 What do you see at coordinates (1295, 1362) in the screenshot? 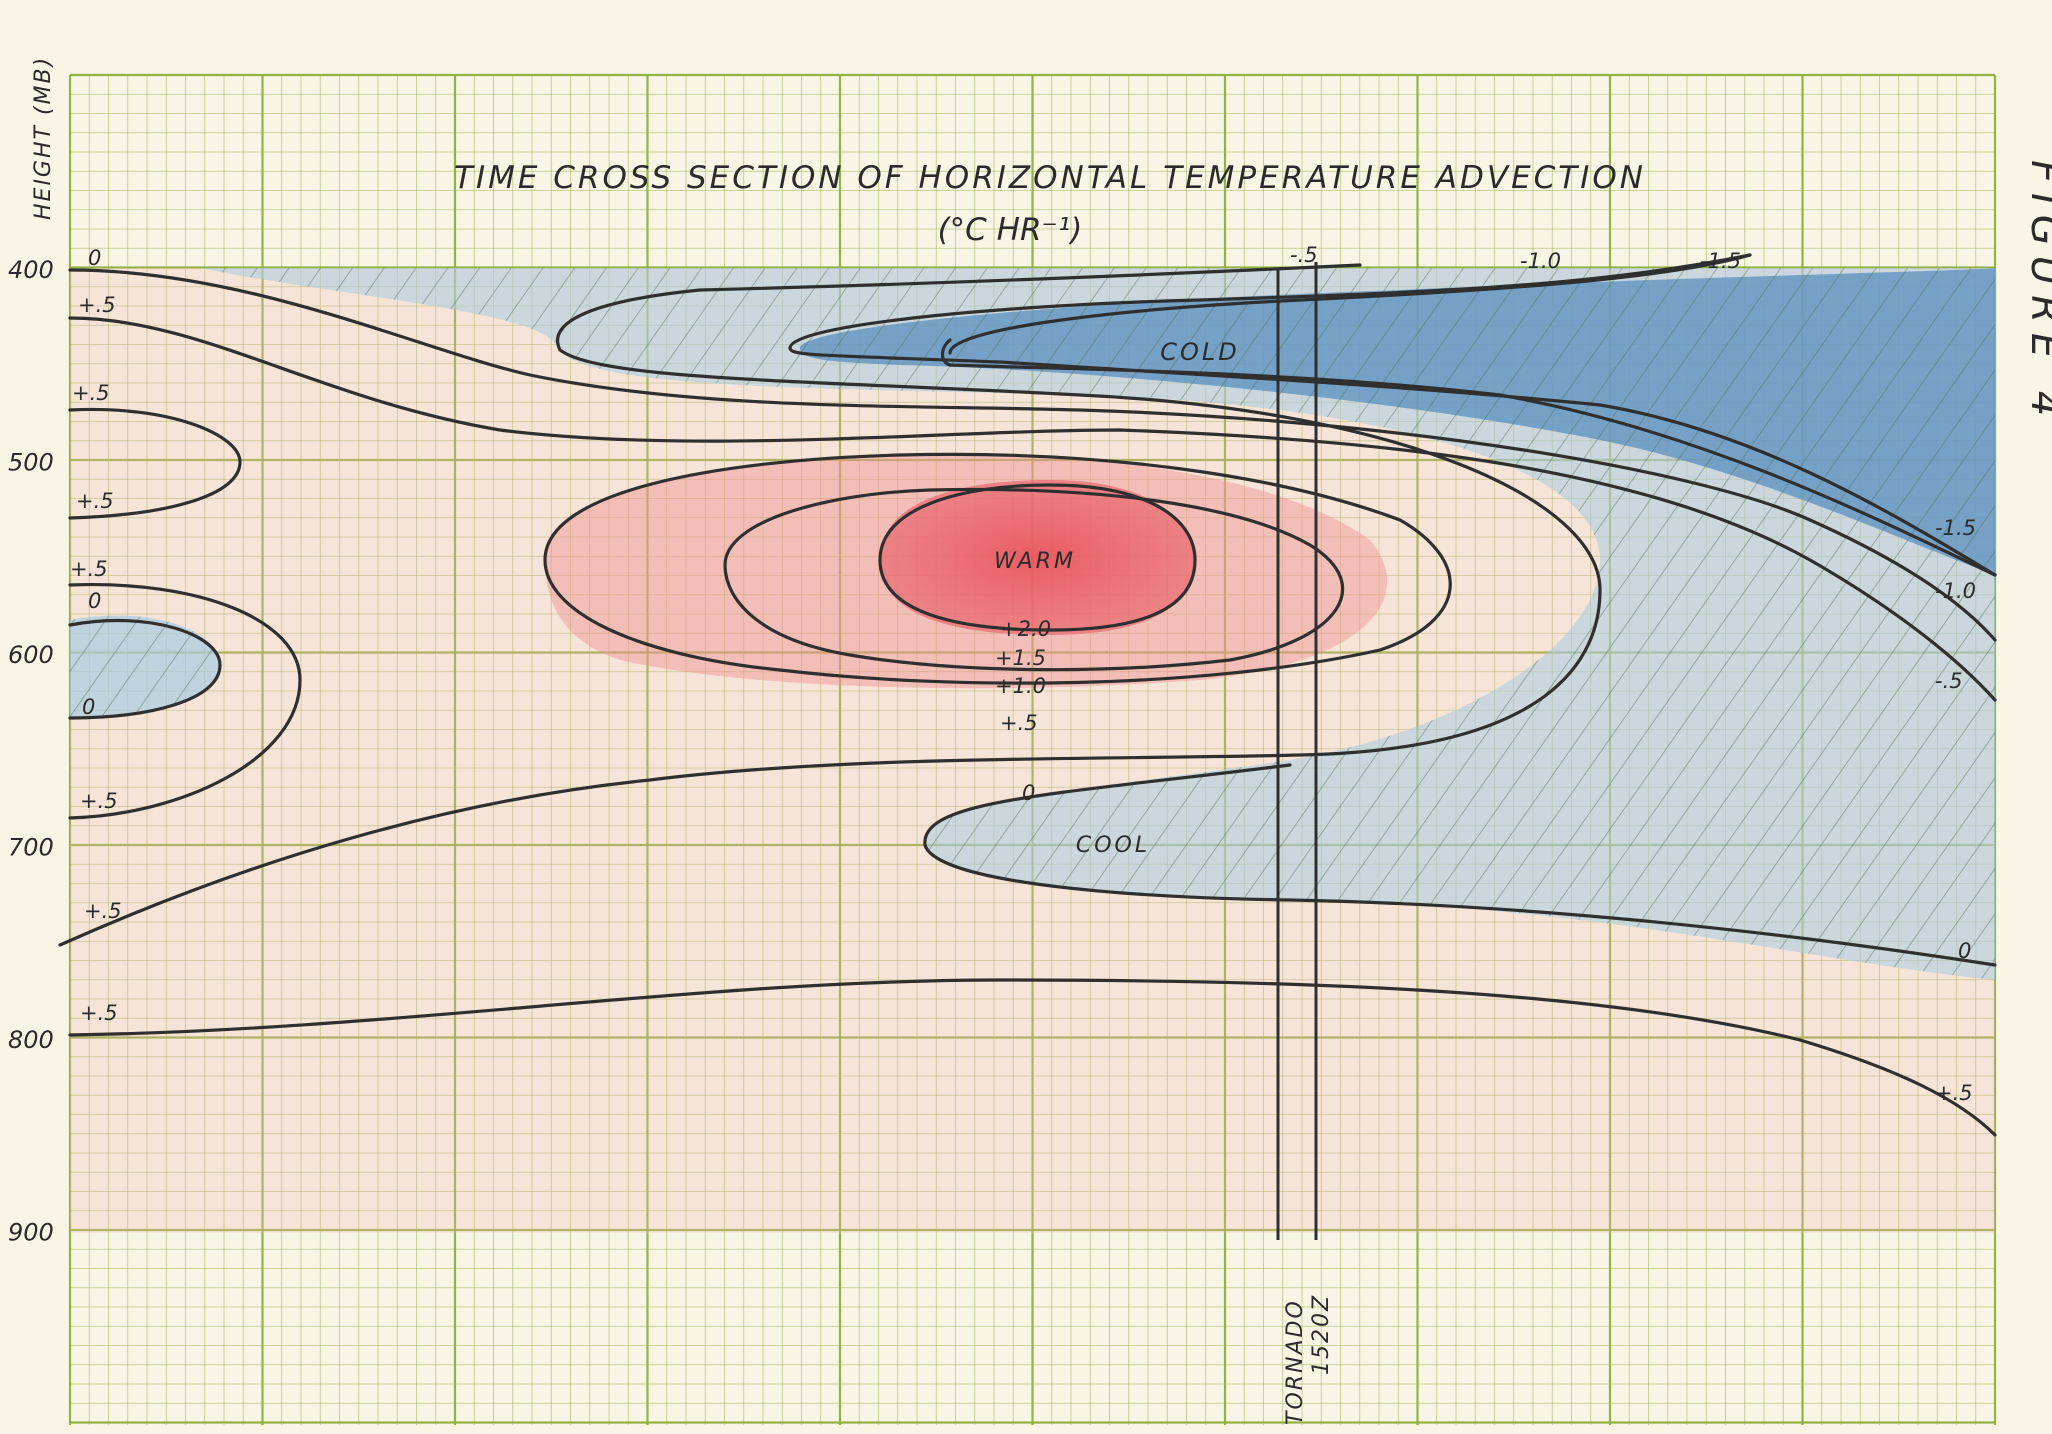
I see `tornado-label: TORNADO` at bounding box center [1295, 1362].